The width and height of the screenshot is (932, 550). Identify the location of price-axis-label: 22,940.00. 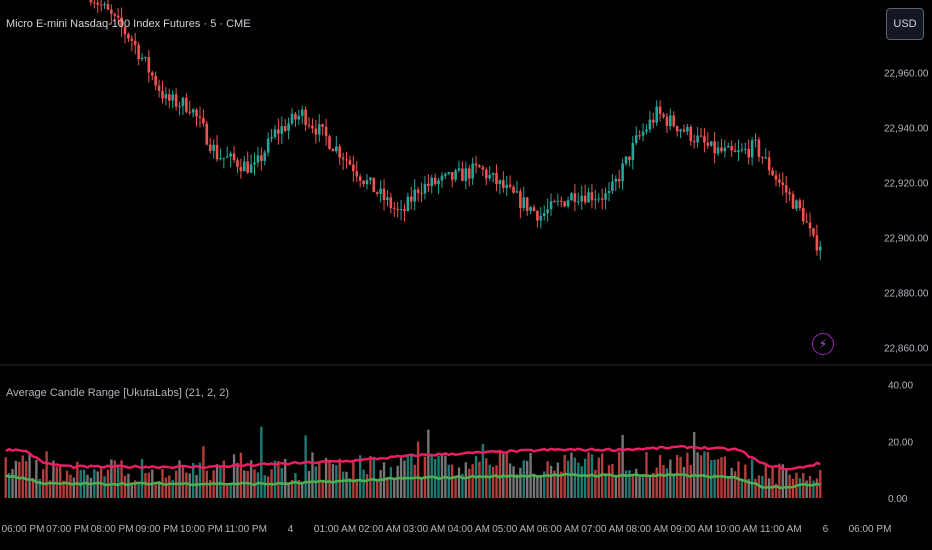
(906, 129).